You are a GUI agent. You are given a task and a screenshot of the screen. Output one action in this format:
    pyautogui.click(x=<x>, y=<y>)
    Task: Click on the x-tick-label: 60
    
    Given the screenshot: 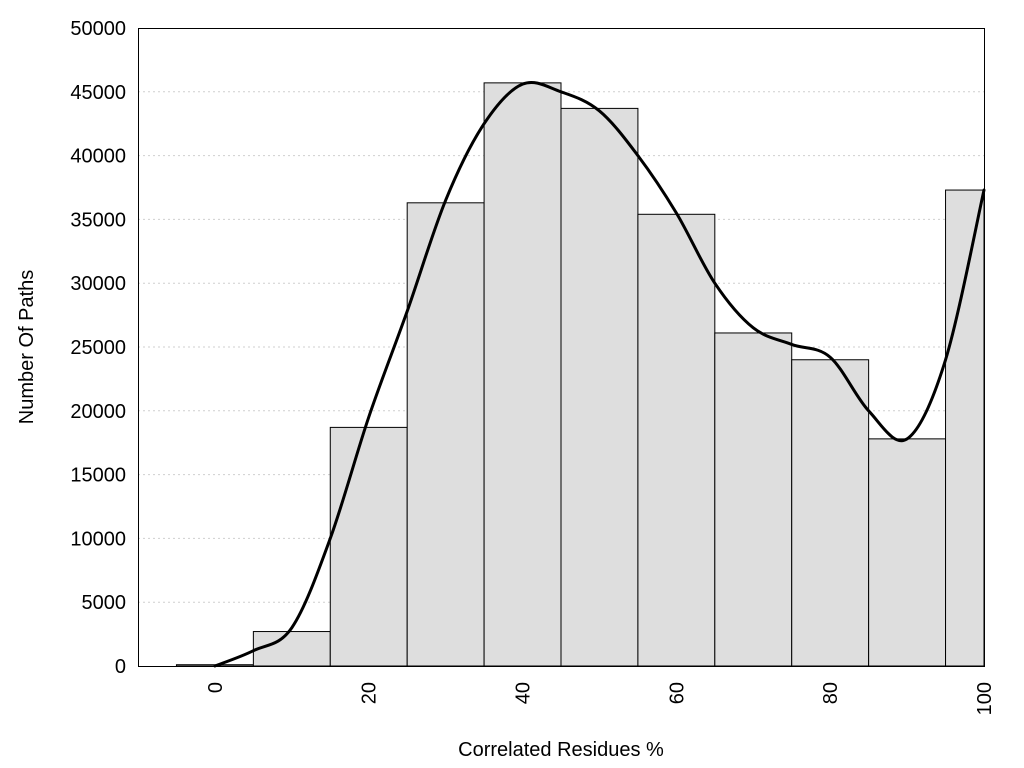 What is the action you would take?
    pyautogui.click(x=677, y=693)
    